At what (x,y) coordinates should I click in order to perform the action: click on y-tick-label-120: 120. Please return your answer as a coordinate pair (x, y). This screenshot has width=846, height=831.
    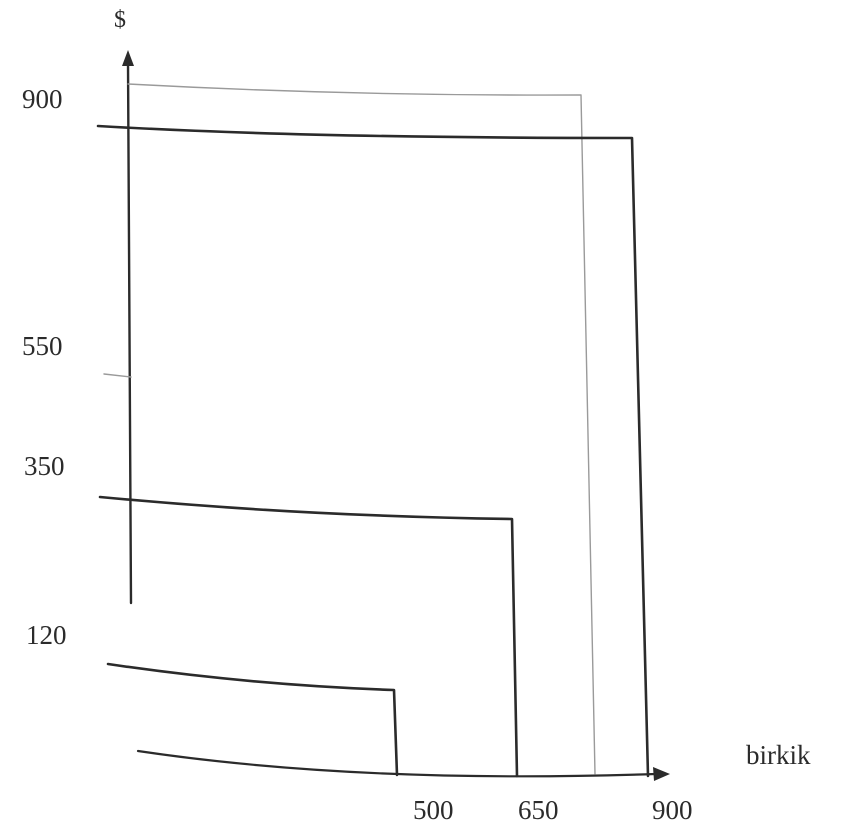
    Looking at the image, I should click on (46, 635).